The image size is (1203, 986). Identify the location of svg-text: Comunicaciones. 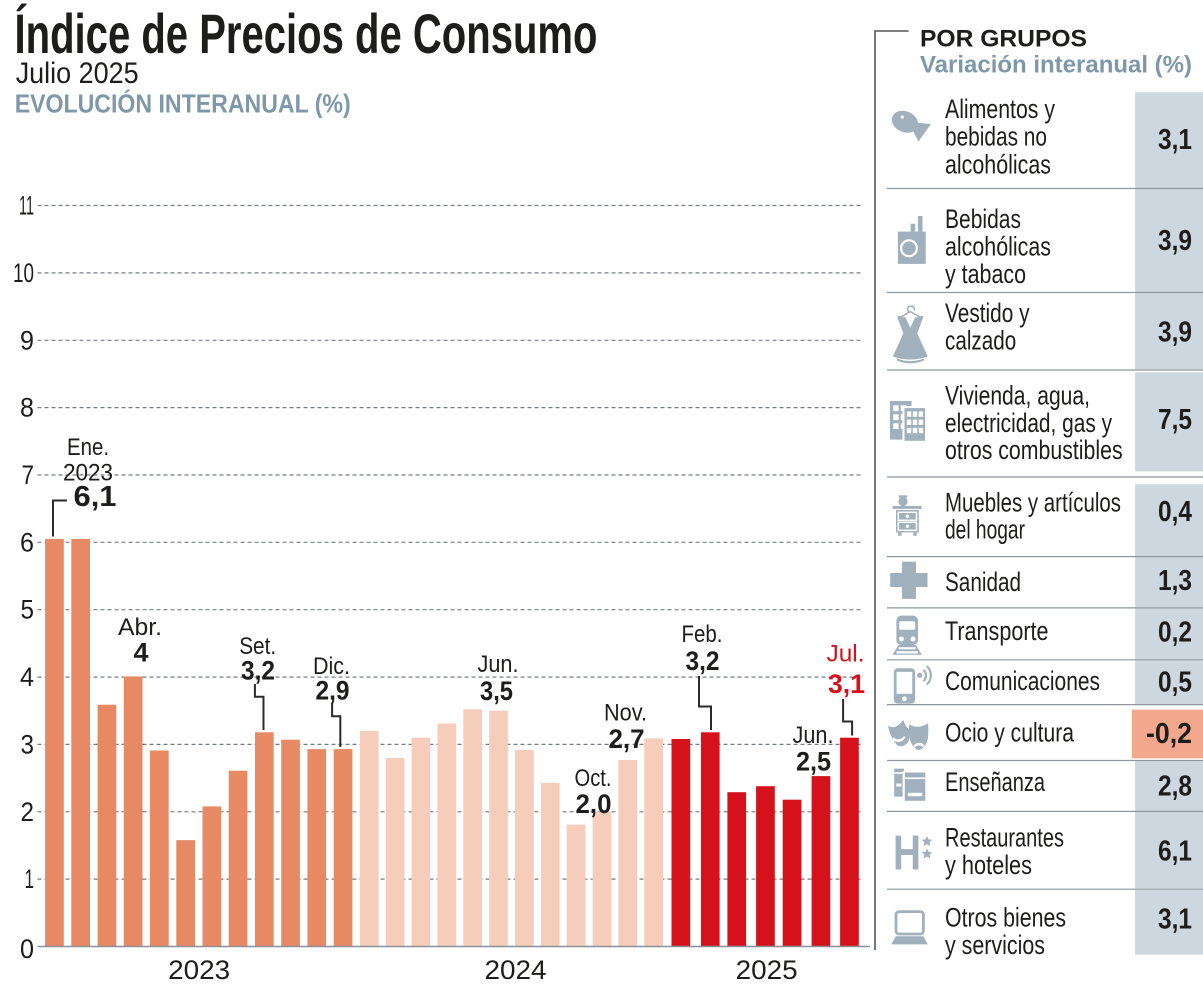
(1022, 681).